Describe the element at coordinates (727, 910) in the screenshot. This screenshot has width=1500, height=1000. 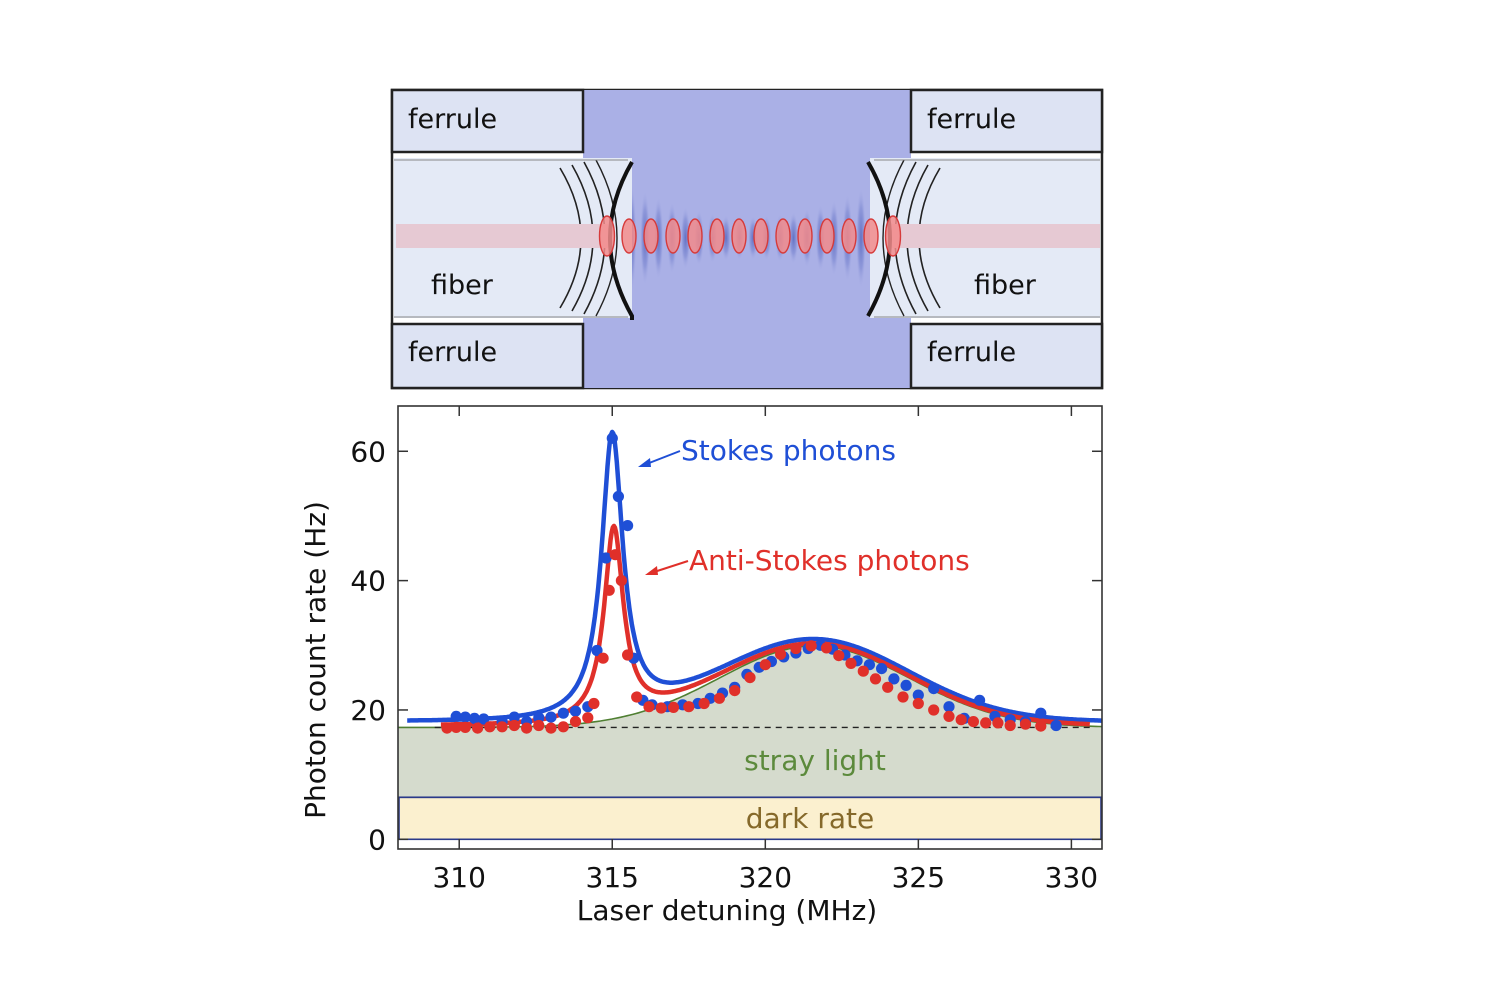
I see `x-axis-label: Laser detuning (MHz)` at that location.